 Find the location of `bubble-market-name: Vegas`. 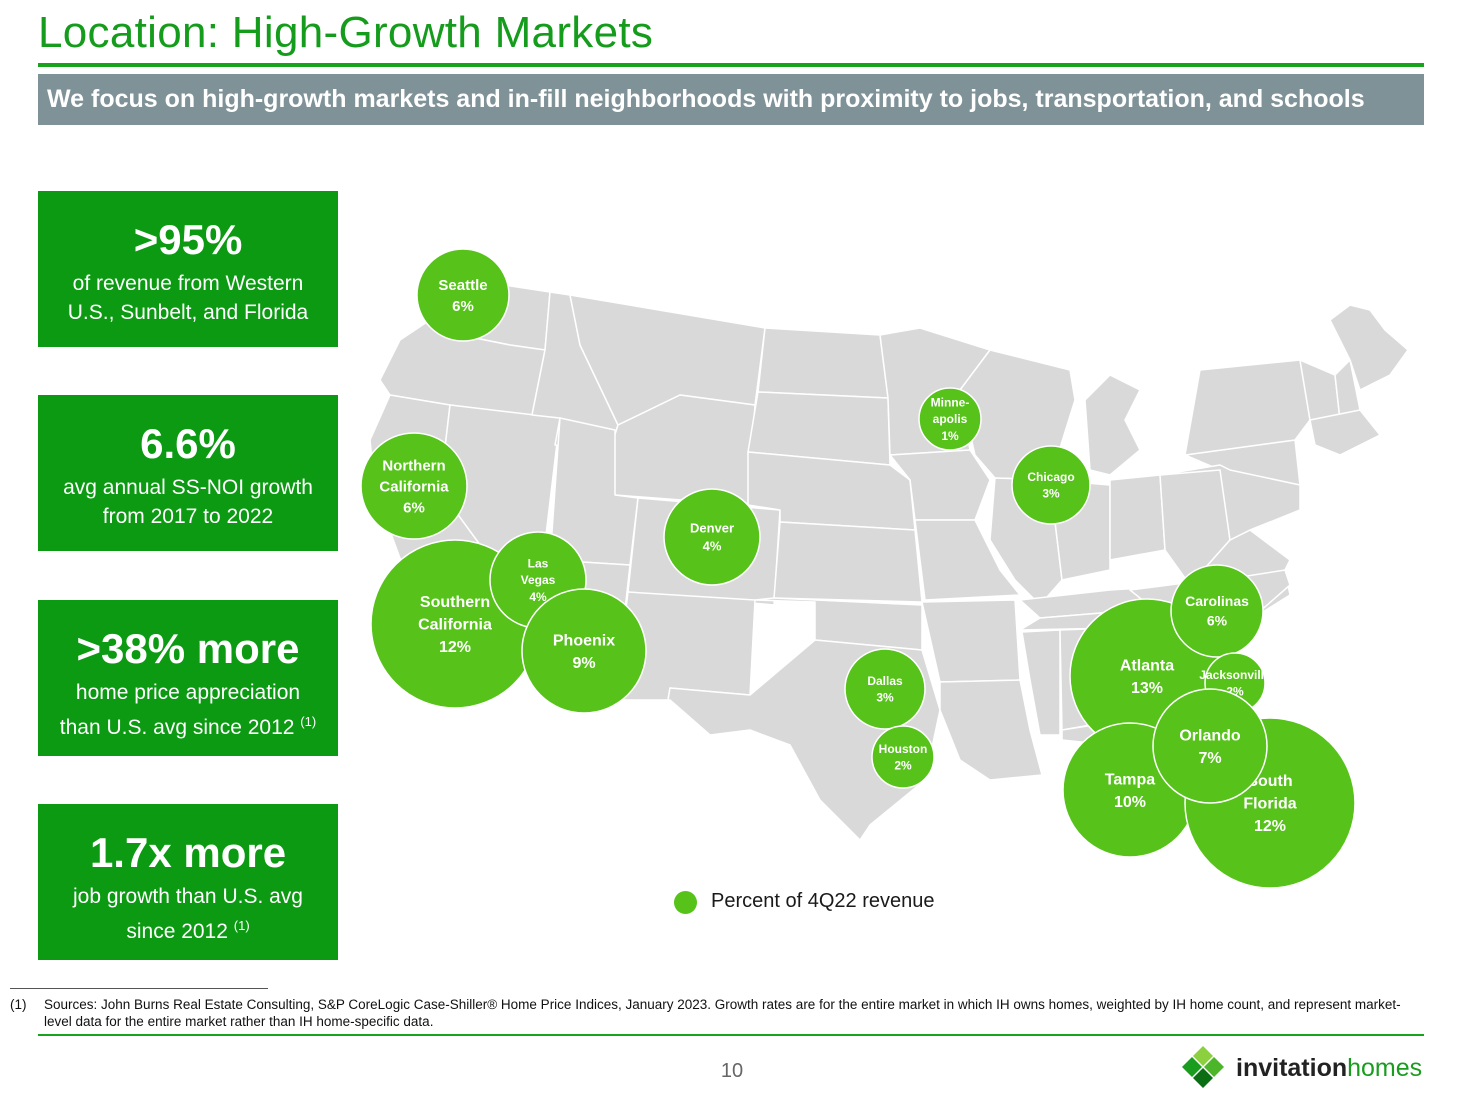

bubble-market-name: Vegas is located at coordinates (538, 580).